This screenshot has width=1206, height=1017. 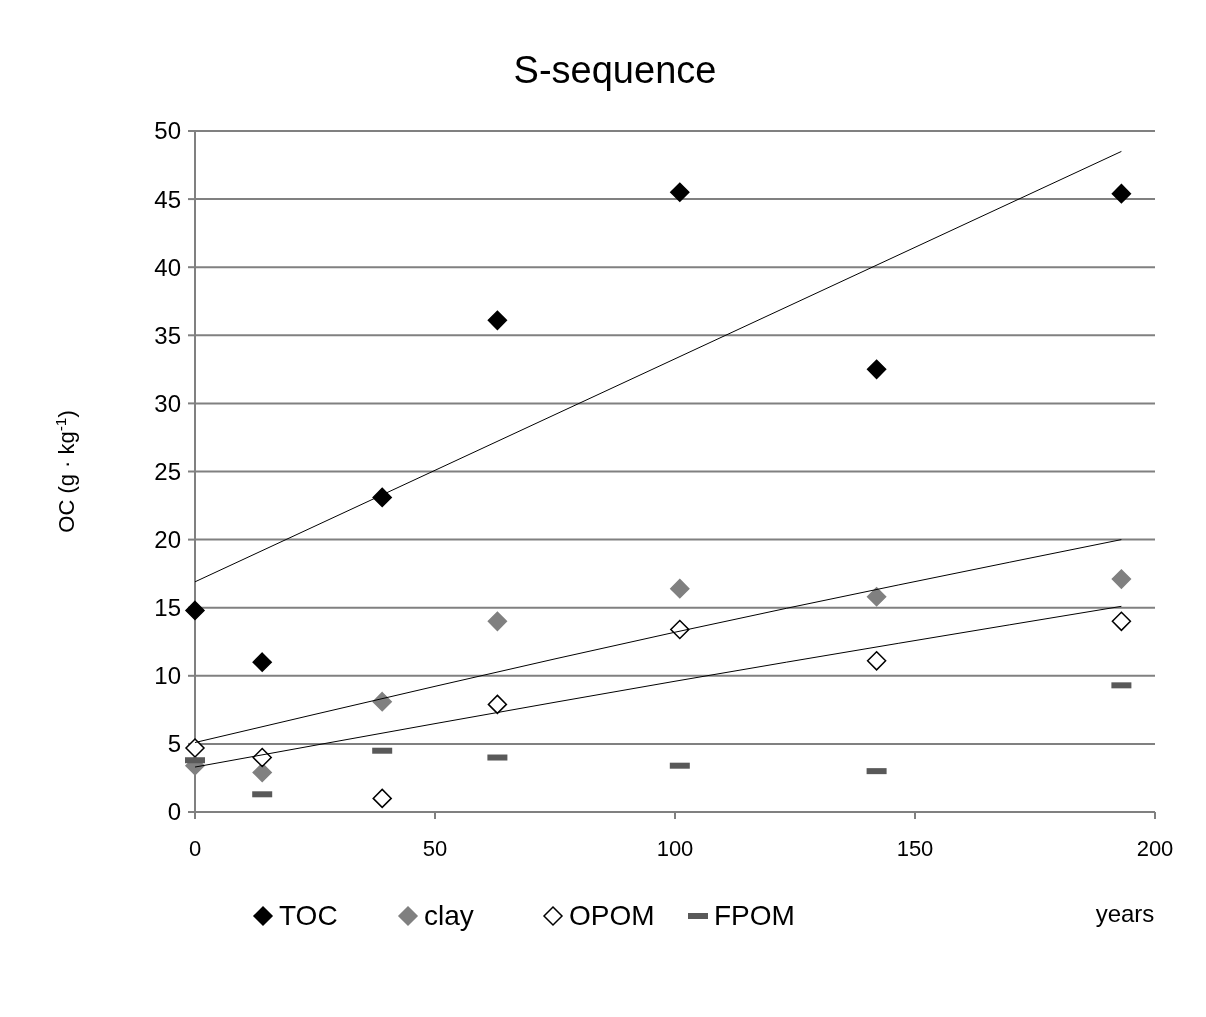 I want to click on y-tick-label: 40, so click(x=167, y=267).